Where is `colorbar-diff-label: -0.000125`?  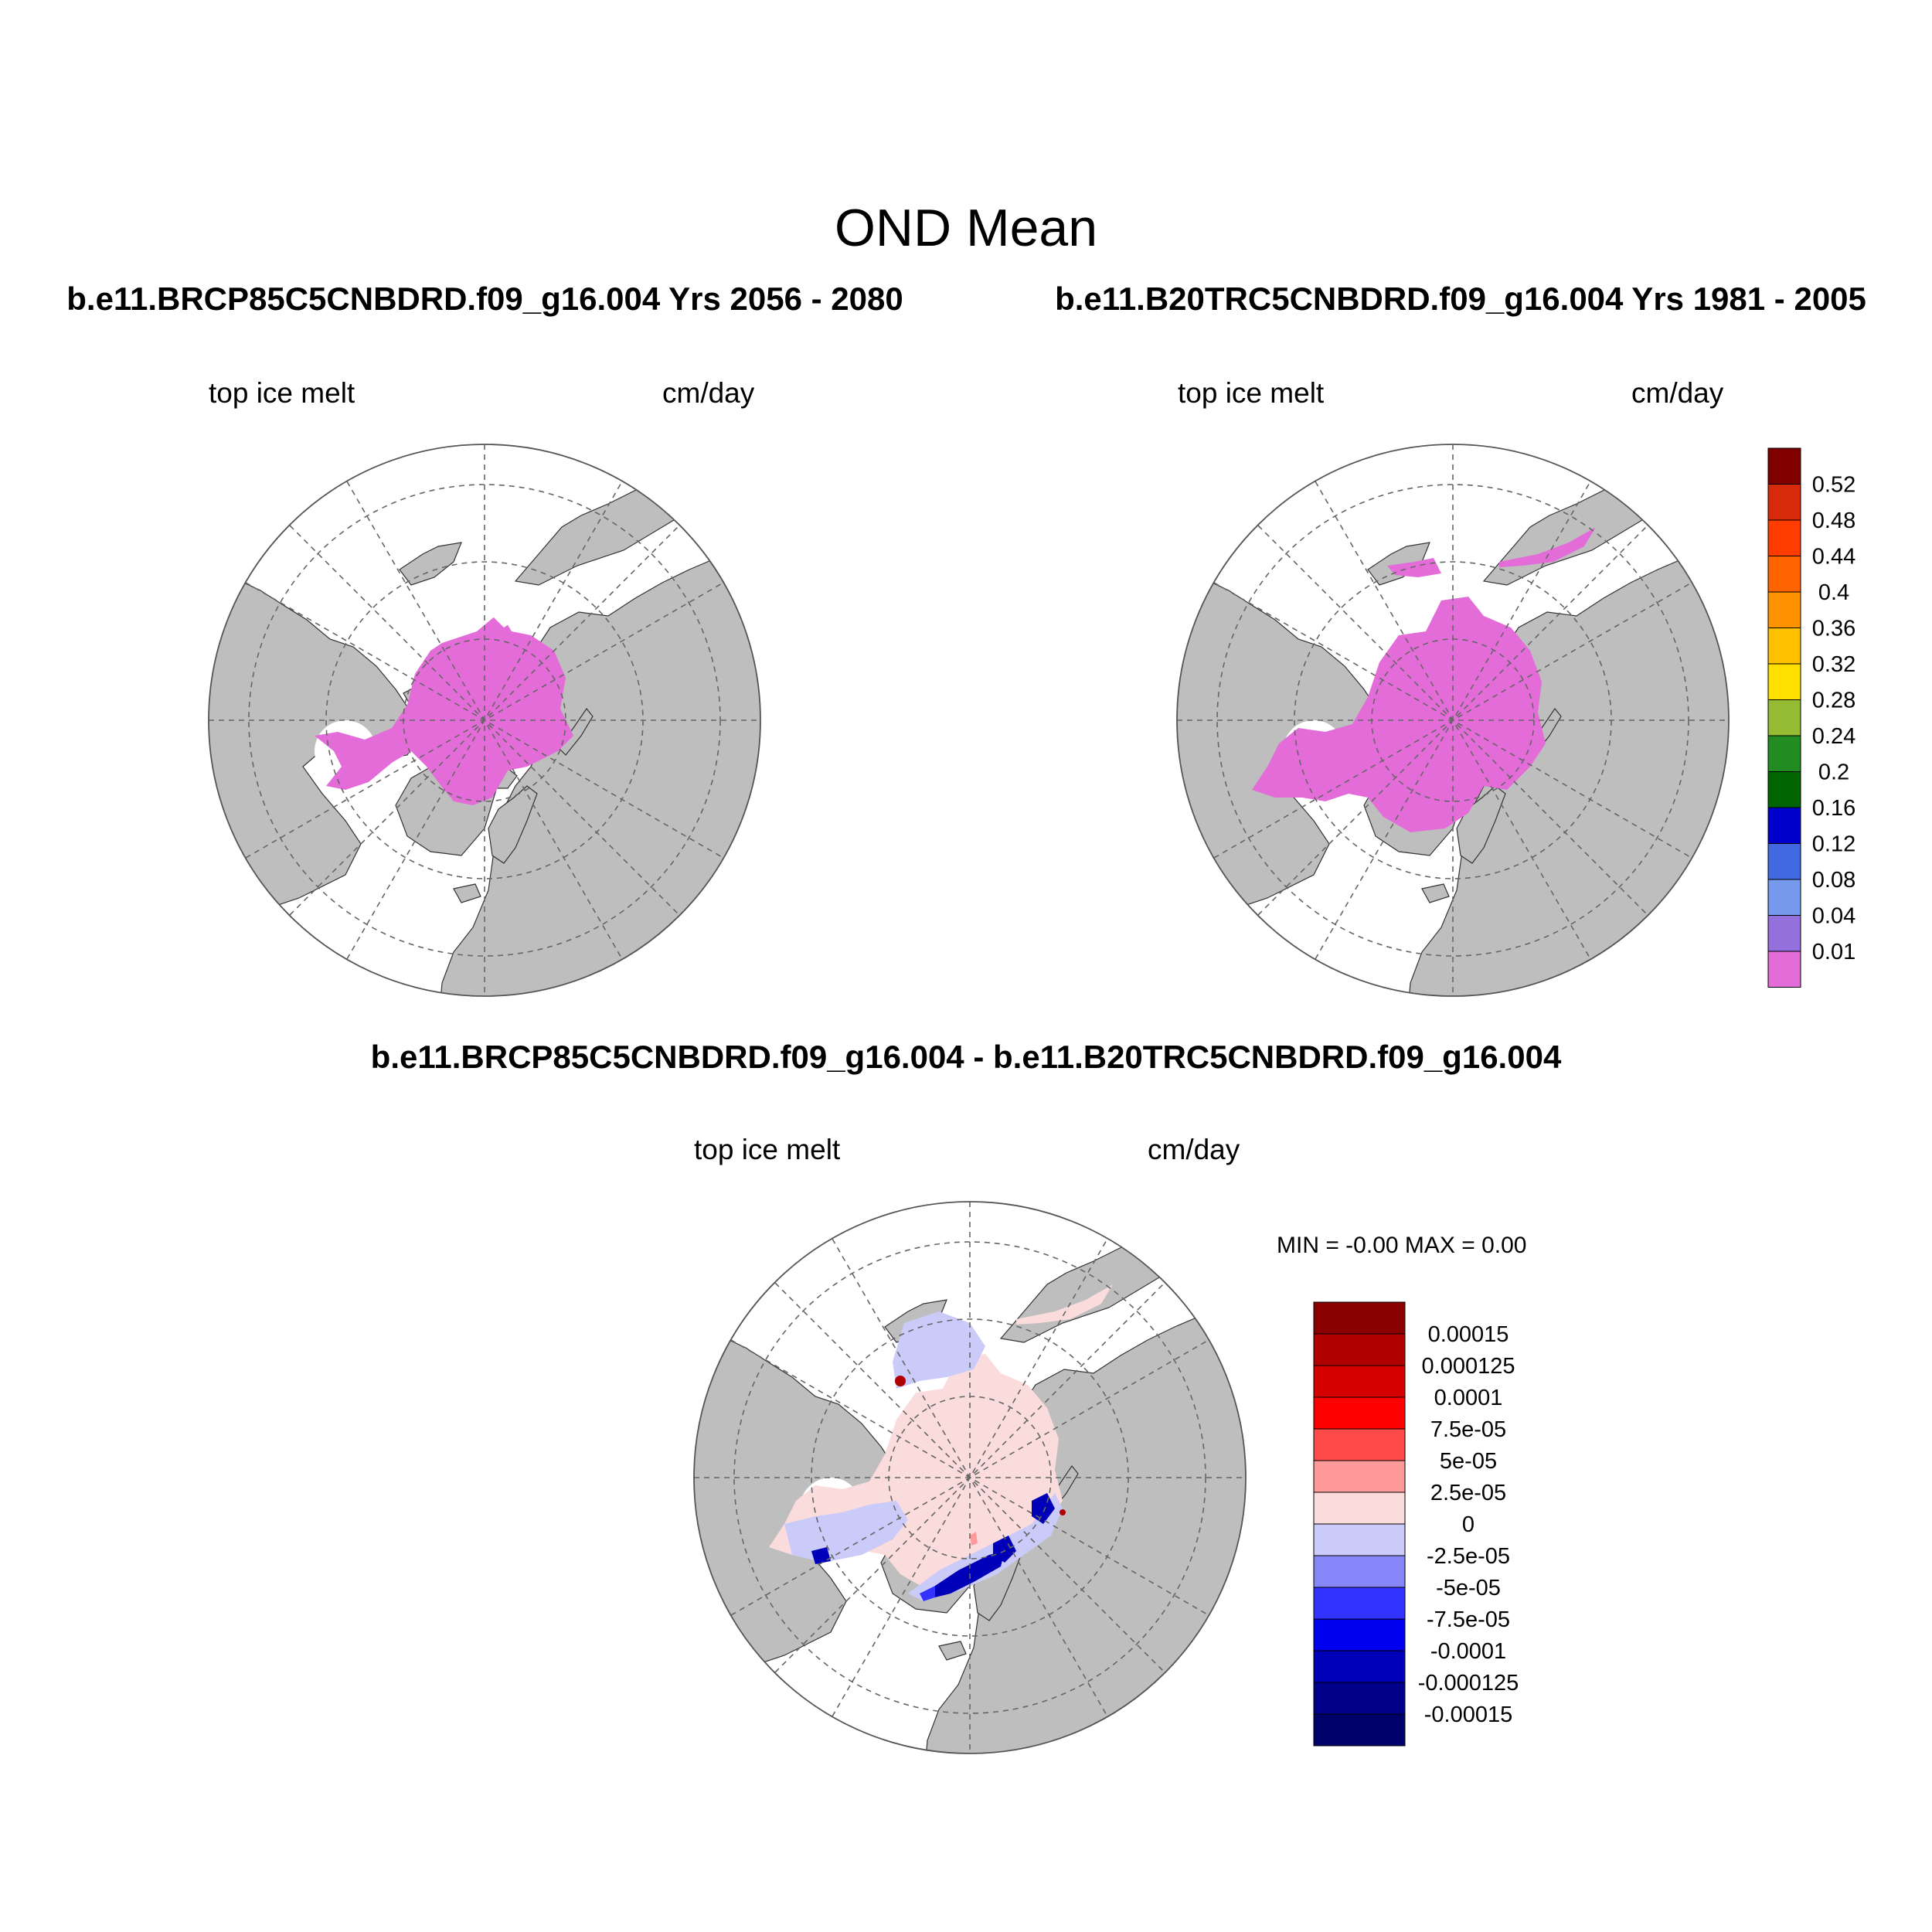 colorbar-diff-label: -0.000125 is located at coordinates (1468, 1684).